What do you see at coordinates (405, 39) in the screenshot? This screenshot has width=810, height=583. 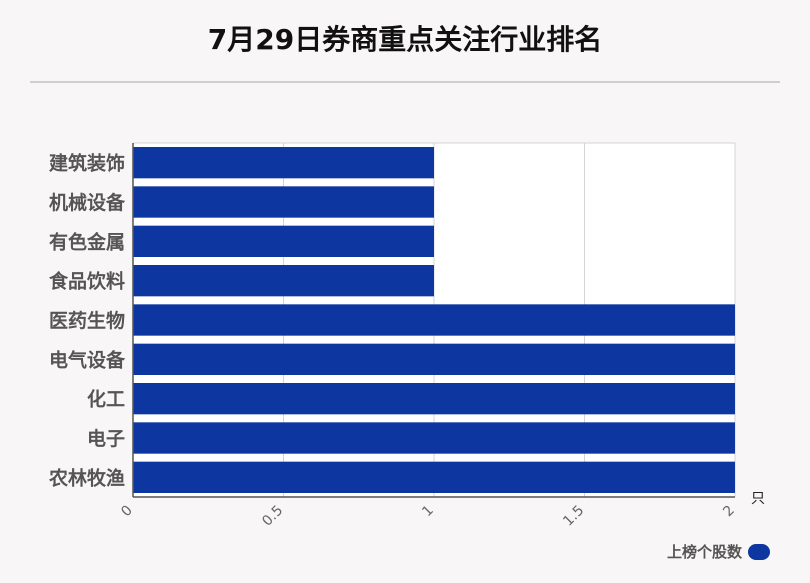 I see `chart-title: 7月29日券商重点关注行业排名` at bounding box center [405, 39].